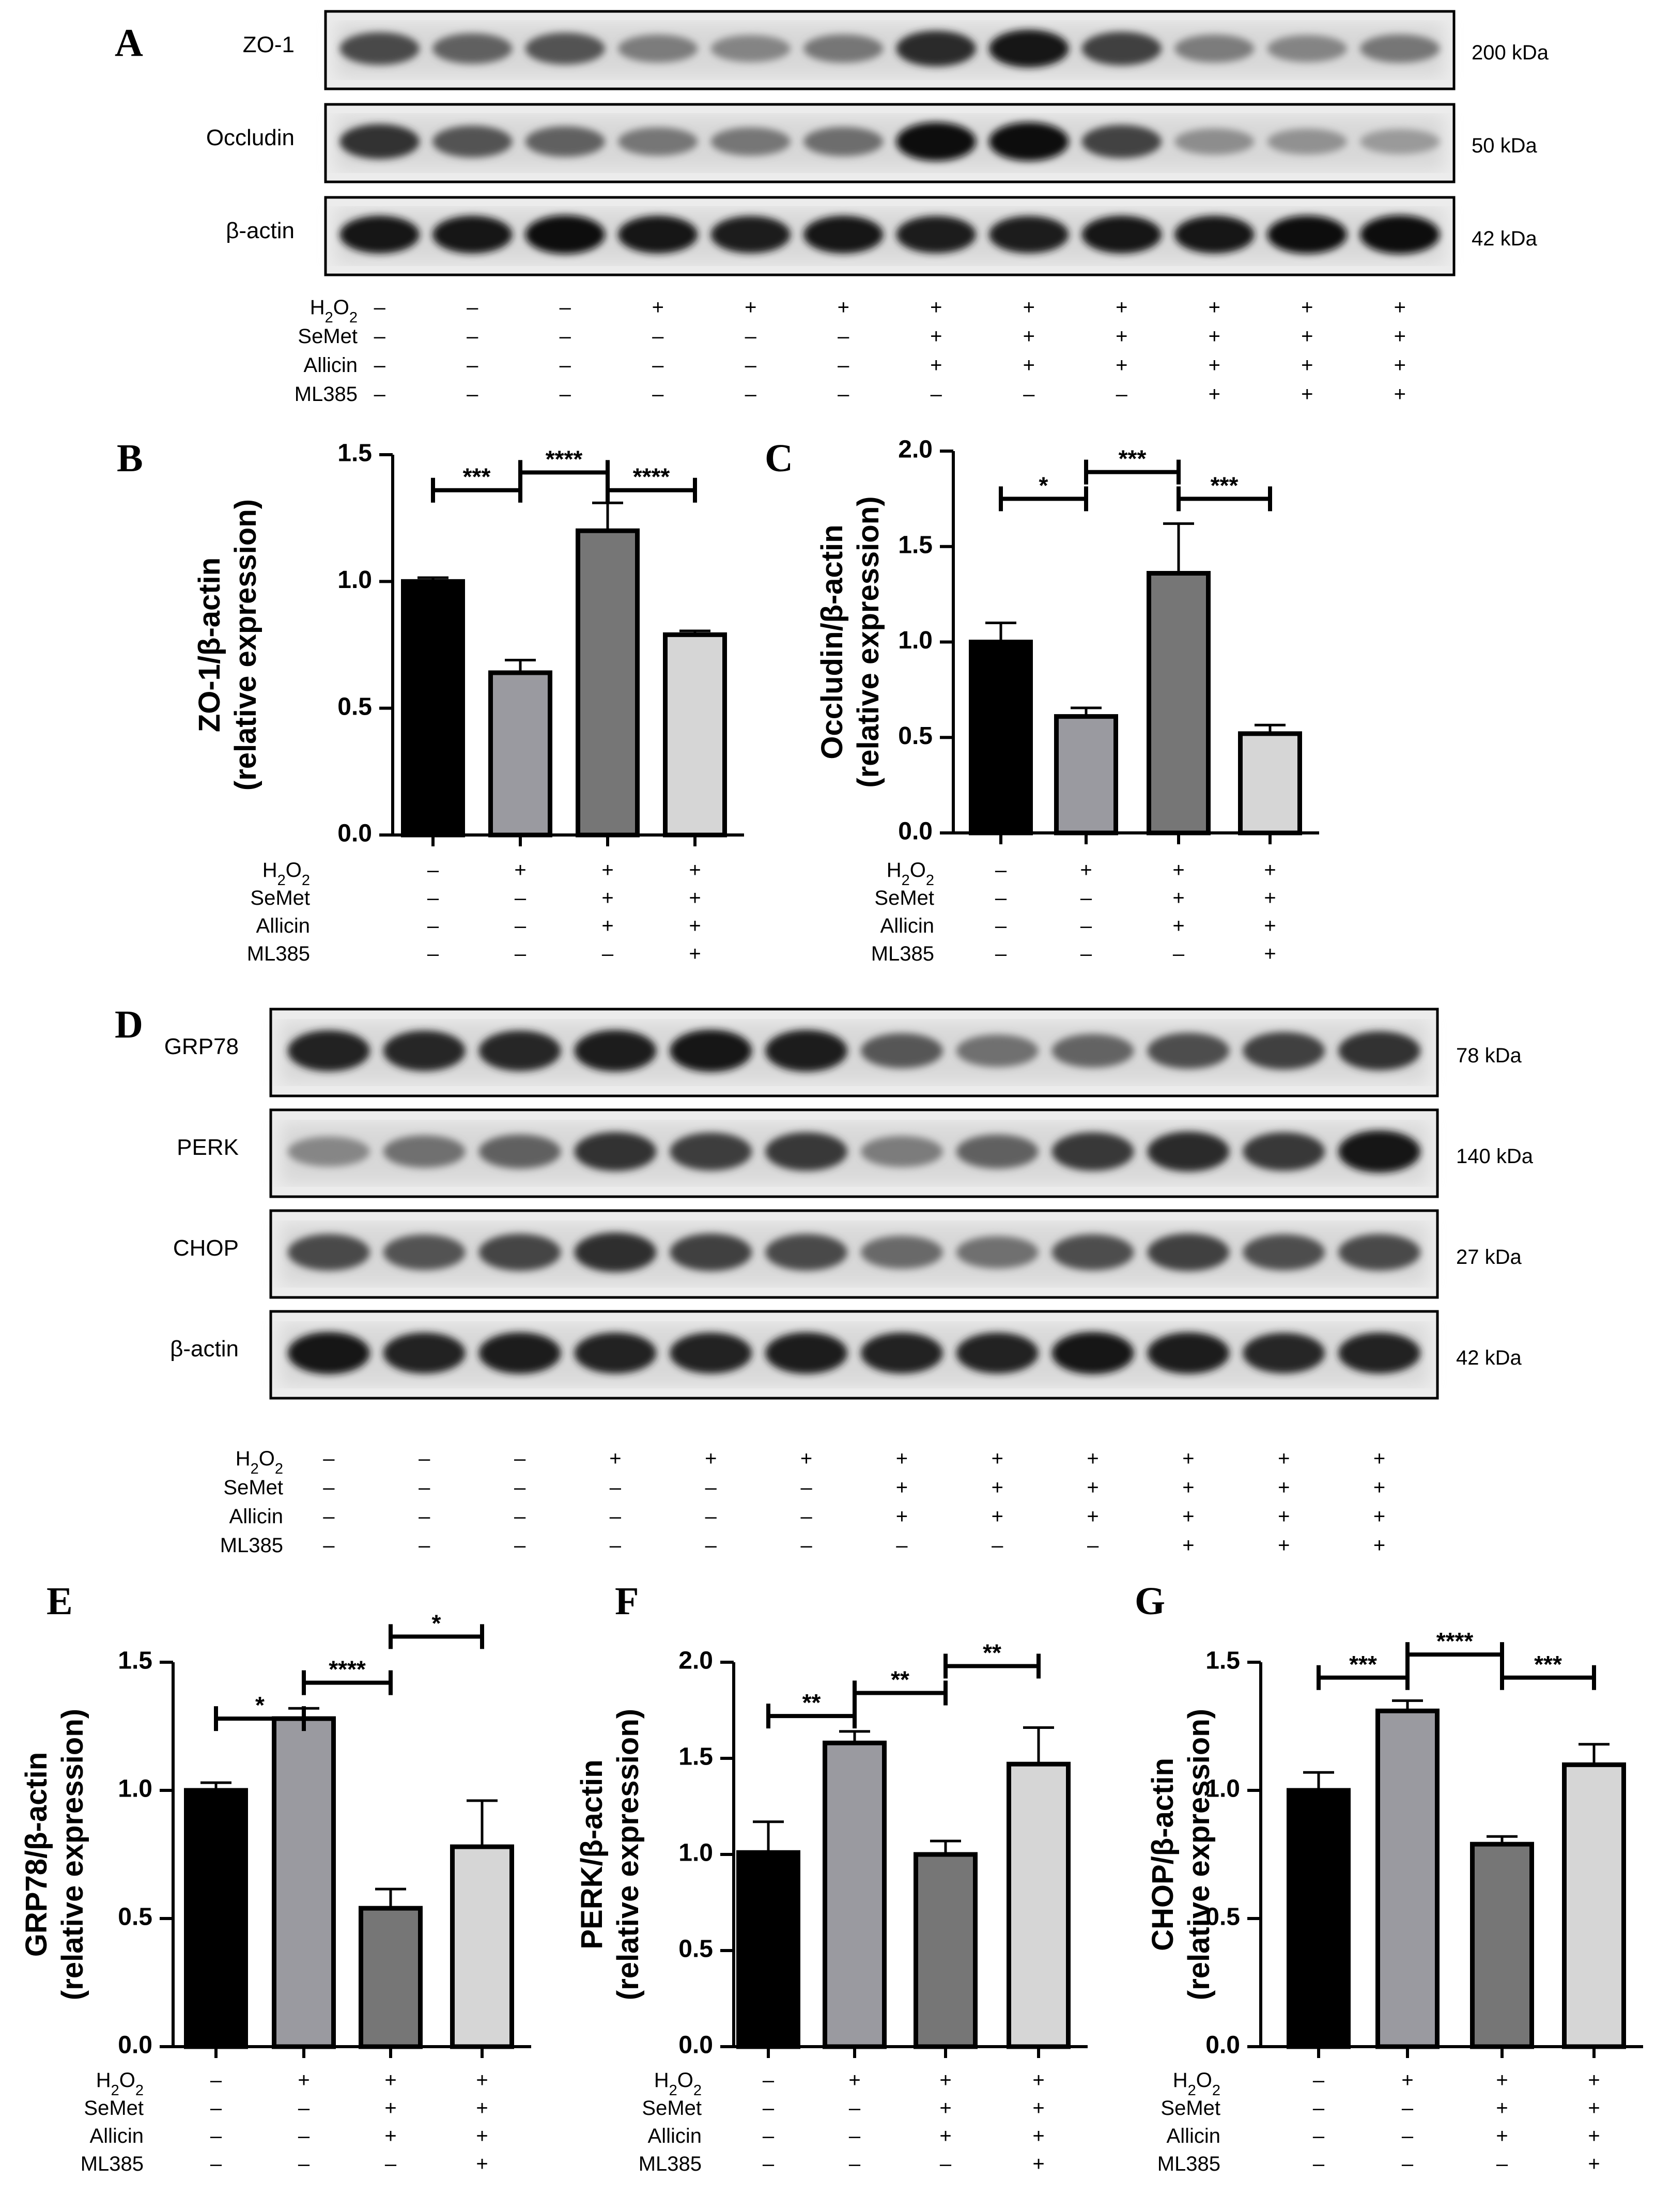 Image resolution: width=1671 pixels, height=2212 pixels. What do you see at coordinates (915, 449) in the screenshot?
I see `y-tick-label: 2.0` at bounding box center [915, 449].